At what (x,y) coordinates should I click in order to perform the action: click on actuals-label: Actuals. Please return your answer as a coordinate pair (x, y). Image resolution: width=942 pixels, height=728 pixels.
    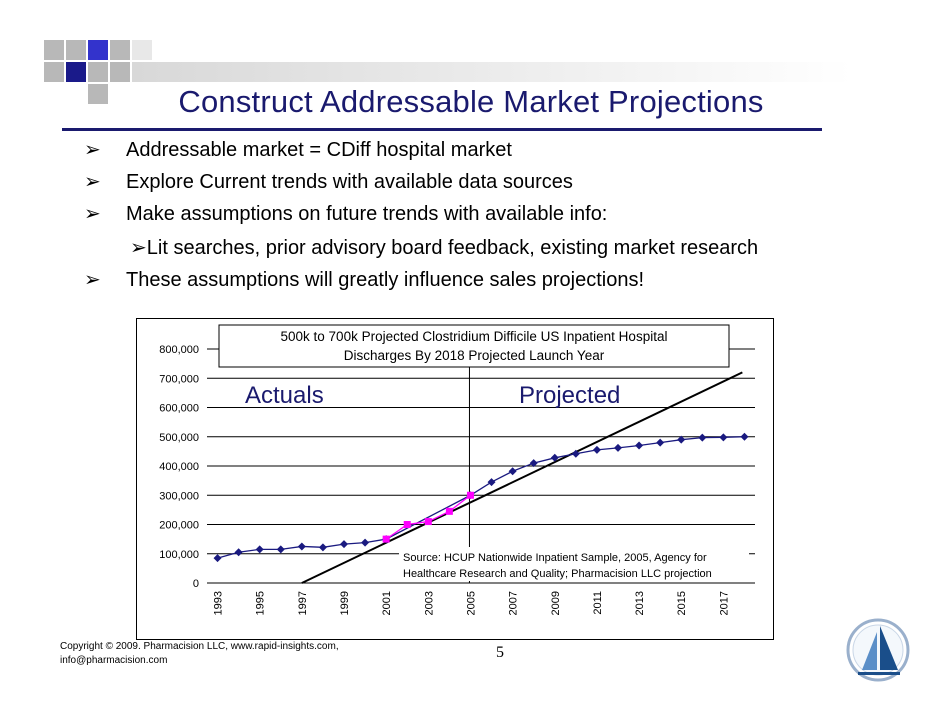
    Looking at the image, I should click on (284, 395).